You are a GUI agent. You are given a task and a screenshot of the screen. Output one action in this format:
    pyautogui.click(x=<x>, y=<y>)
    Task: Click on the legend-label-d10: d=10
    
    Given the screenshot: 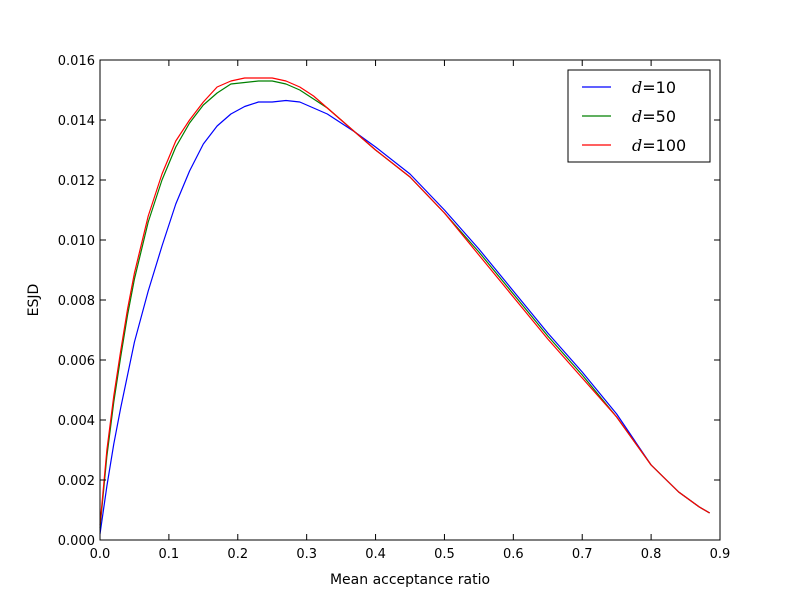 What is the action you would take?
    pyautogui.click(x=654, y=87)
    